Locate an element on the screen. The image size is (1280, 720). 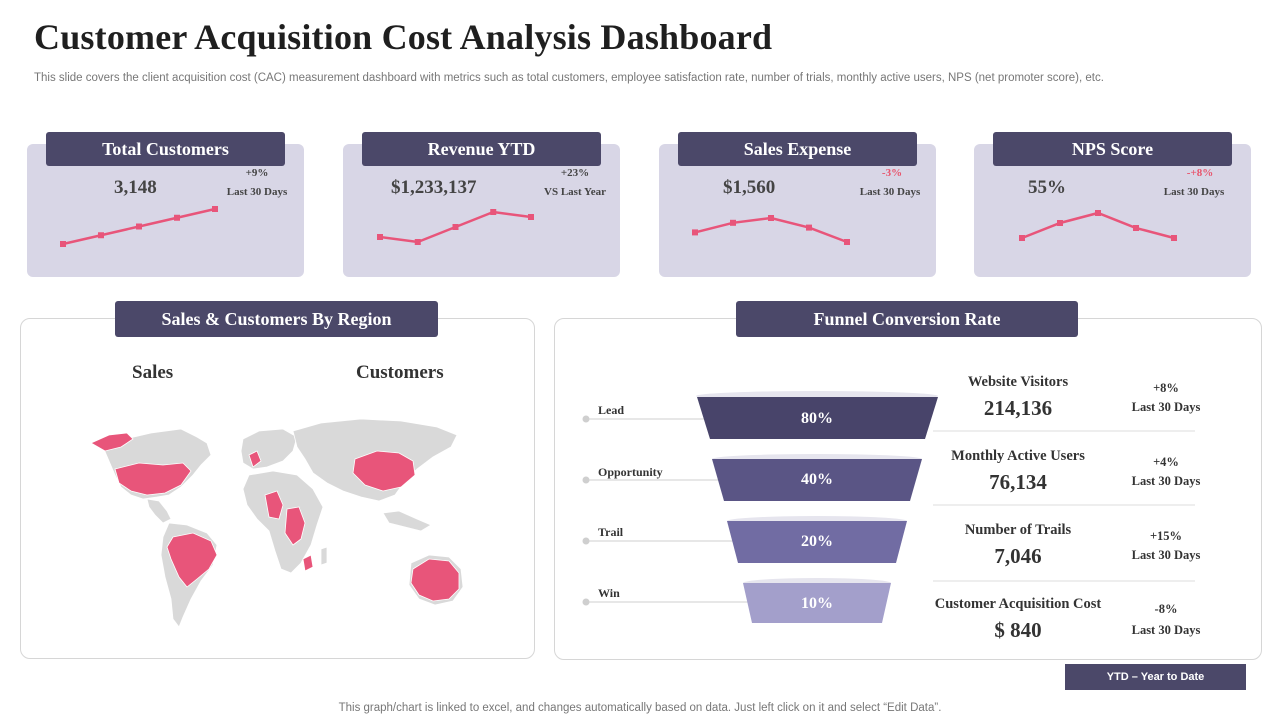
funnel-stage-win is located at coordinates (817, 603).